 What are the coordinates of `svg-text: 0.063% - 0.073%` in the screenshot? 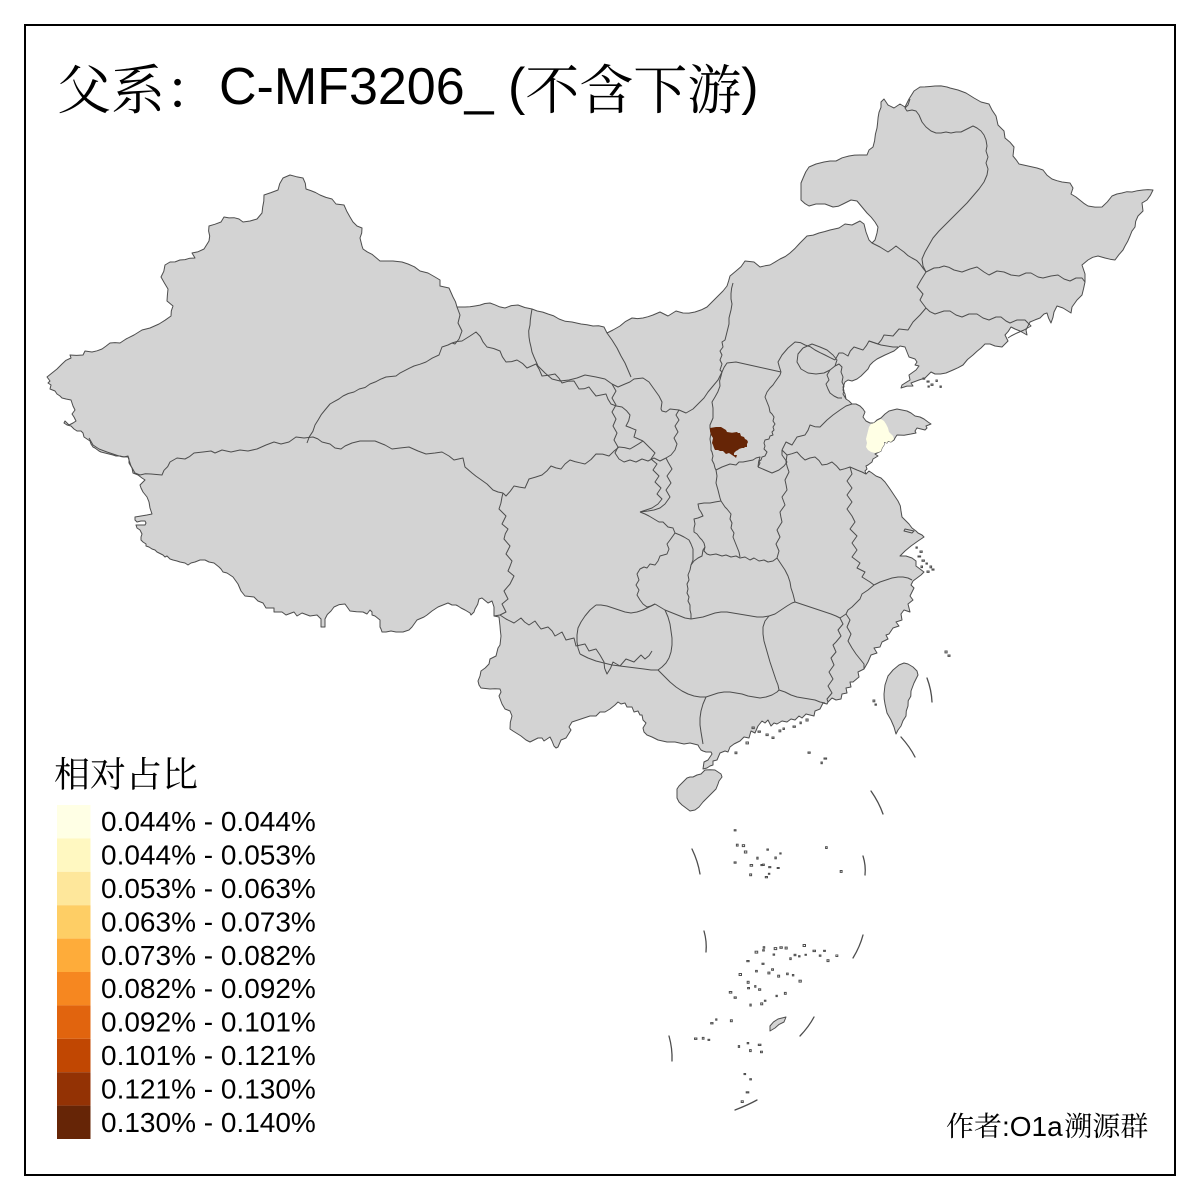 It's located at (208, 921).